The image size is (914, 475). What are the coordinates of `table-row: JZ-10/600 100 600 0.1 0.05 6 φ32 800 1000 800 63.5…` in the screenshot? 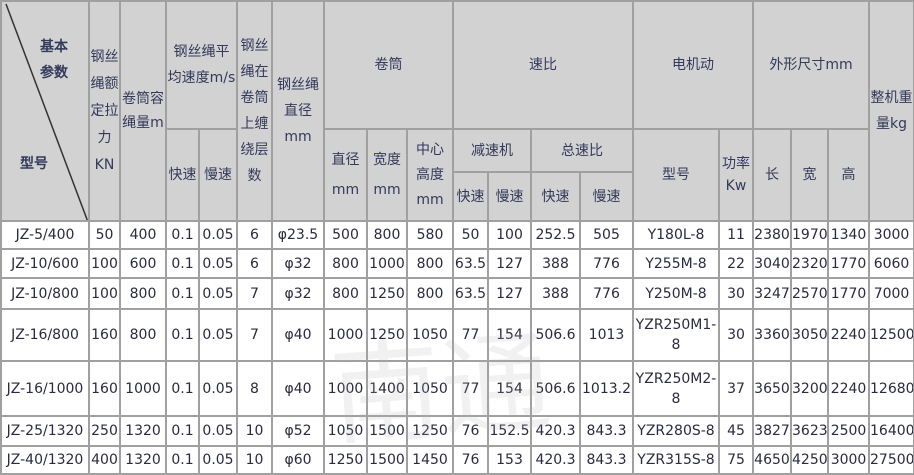 It's located at (457, 263).